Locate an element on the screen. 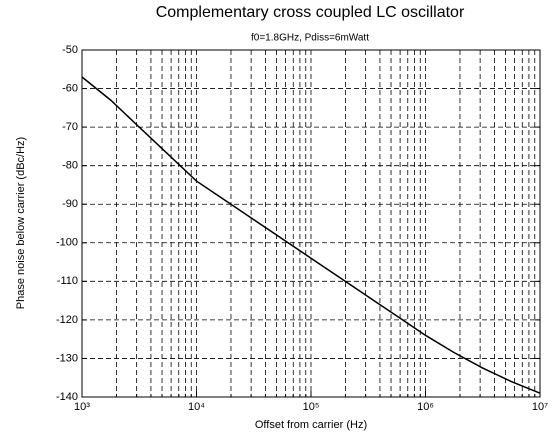 This screenshot has height=435, width=555. x-tick-label: 10³ is located at coordinates (82, 407).